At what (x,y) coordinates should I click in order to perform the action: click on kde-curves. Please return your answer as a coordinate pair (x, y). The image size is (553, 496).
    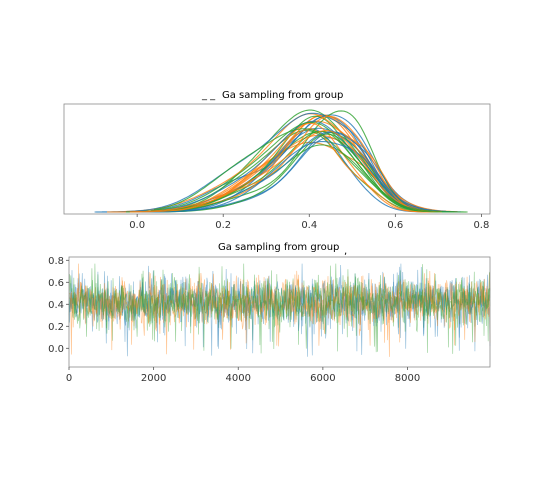
    Looking at the image, I should click on (281, 161).